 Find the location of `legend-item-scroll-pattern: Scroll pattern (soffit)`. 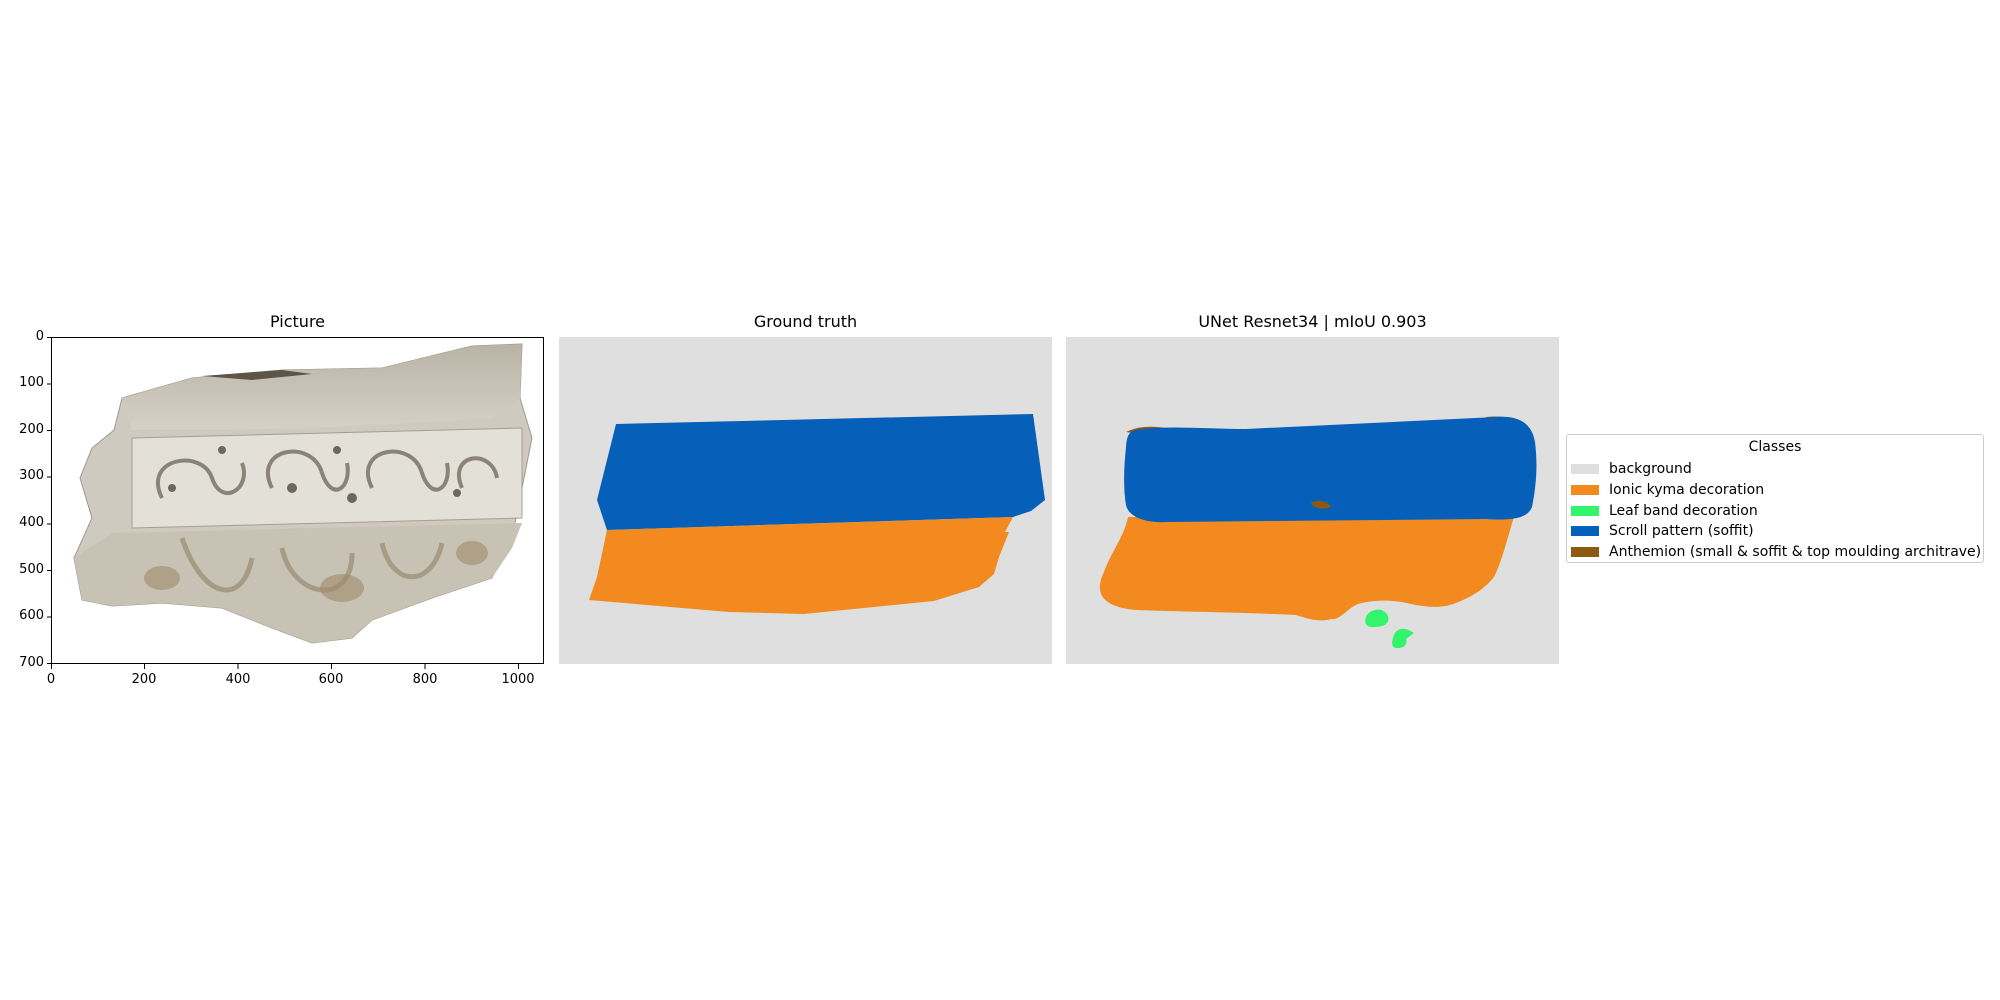

legend-item-scroll-pattern: Scroll pattern (soffit) is located at coordinates (1662, 531).